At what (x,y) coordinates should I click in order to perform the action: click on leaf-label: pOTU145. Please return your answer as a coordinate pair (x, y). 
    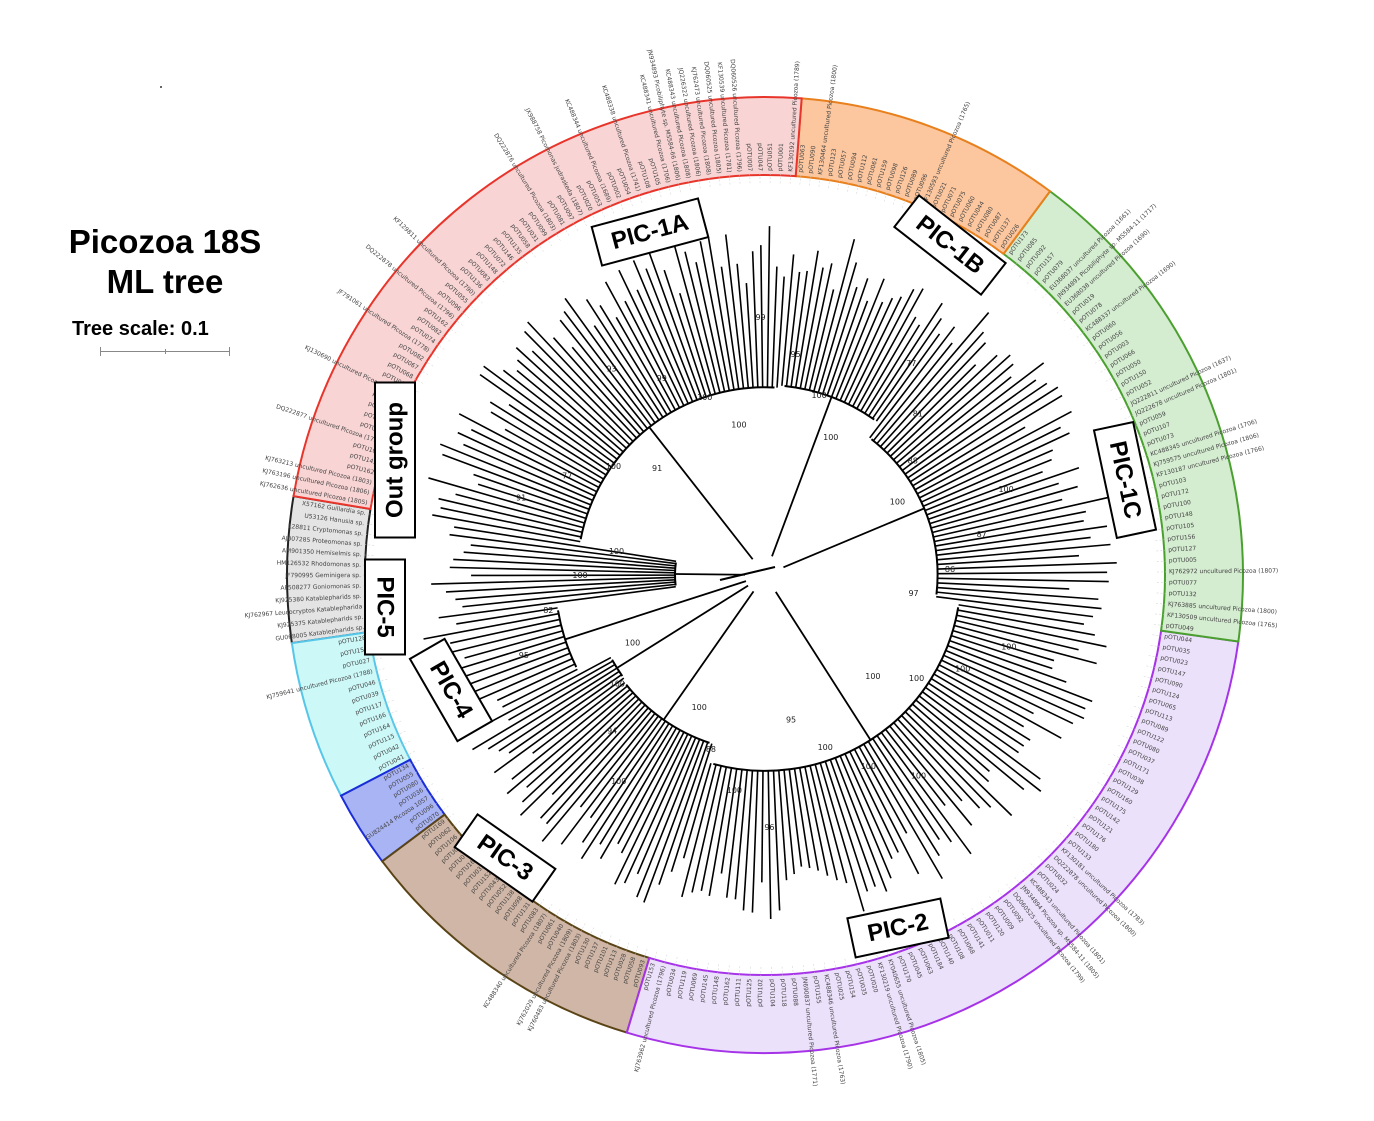
    Looking at the image, I should click on (704, 988).